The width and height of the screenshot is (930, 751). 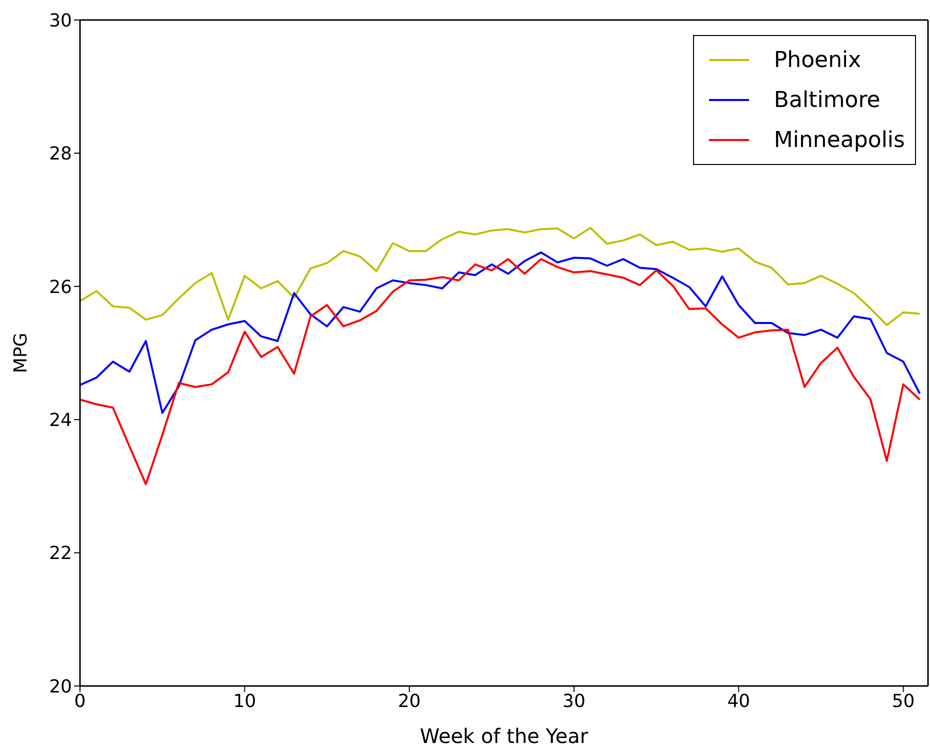 I want to click on y-tick-label: 28, so click(x=60, y=154).